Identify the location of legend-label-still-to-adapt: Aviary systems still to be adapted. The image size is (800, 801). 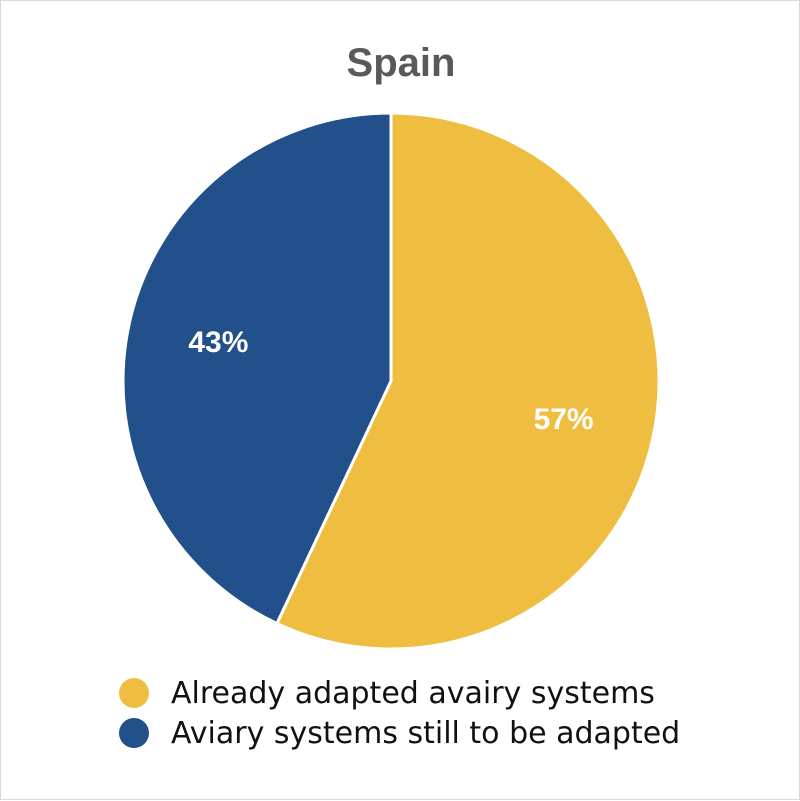
(426, 733).